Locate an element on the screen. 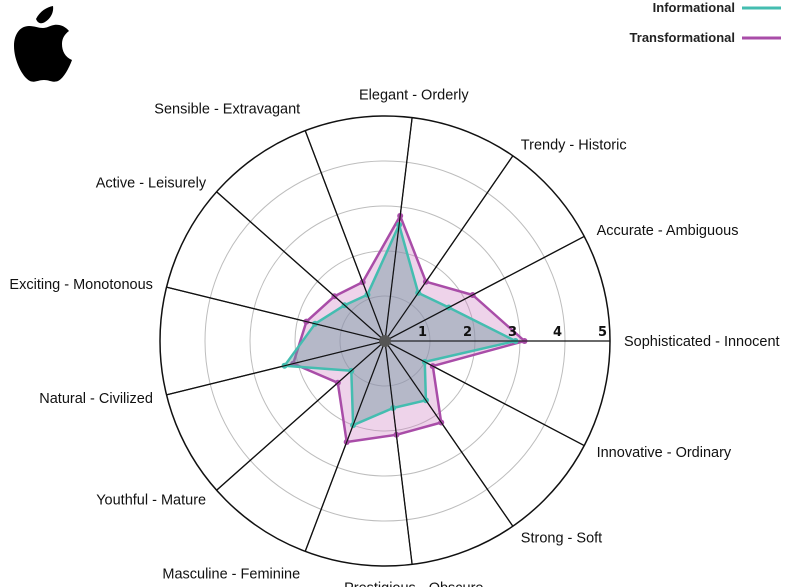  axis-label: Sophisticated - Innocent is located at coordinates (702, 342).